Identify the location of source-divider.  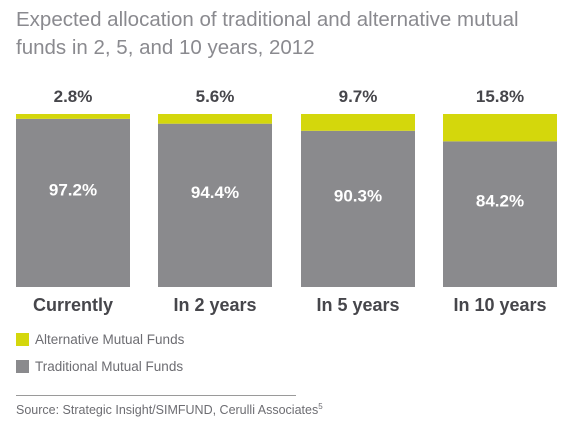
(156, 395).